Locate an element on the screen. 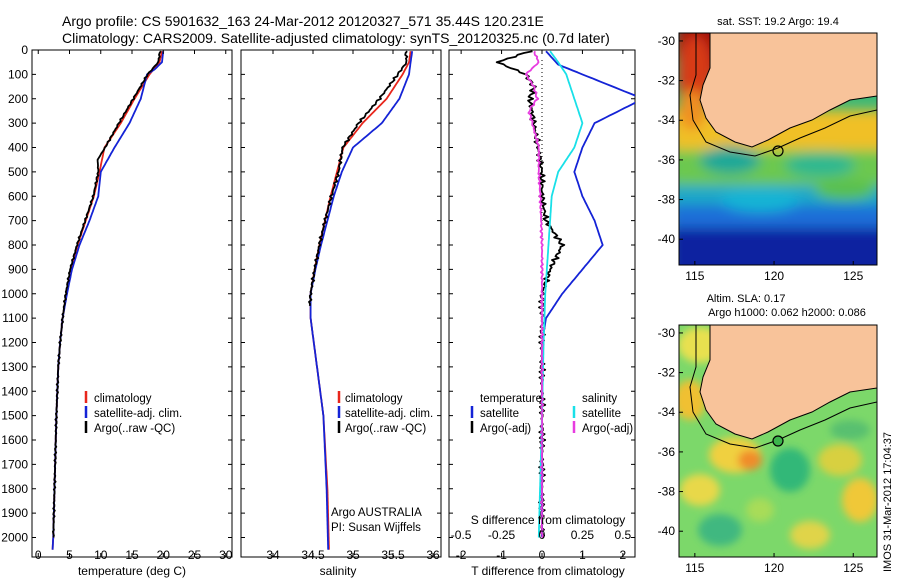 The image size is (900, 580). depth-tick-label: 1600 is located at coordinates (14, 440).